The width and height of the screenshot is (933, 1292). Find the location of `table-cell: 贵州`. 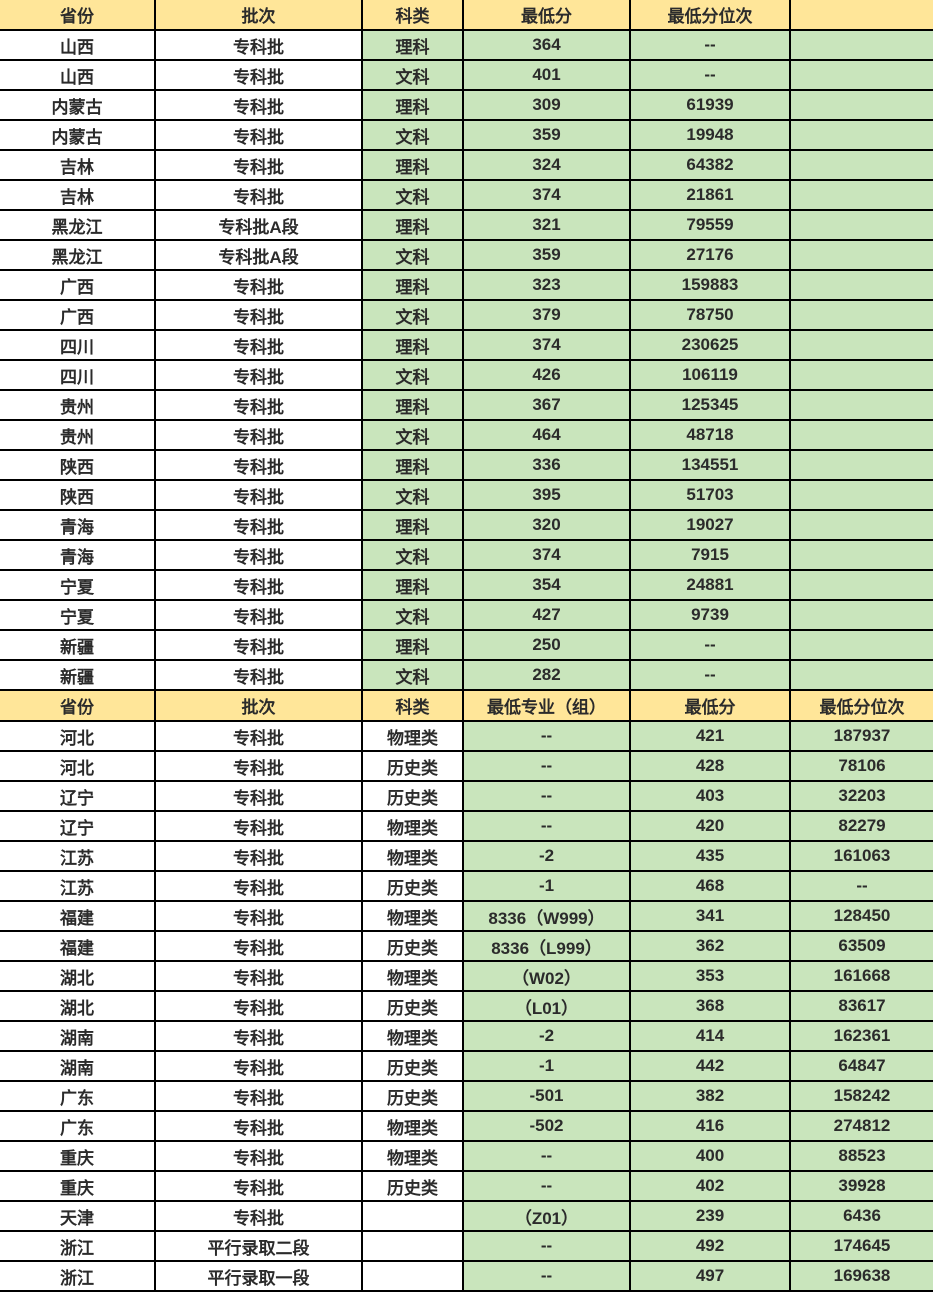

table-cell: 贵州 is located at coordinates (77, 435).